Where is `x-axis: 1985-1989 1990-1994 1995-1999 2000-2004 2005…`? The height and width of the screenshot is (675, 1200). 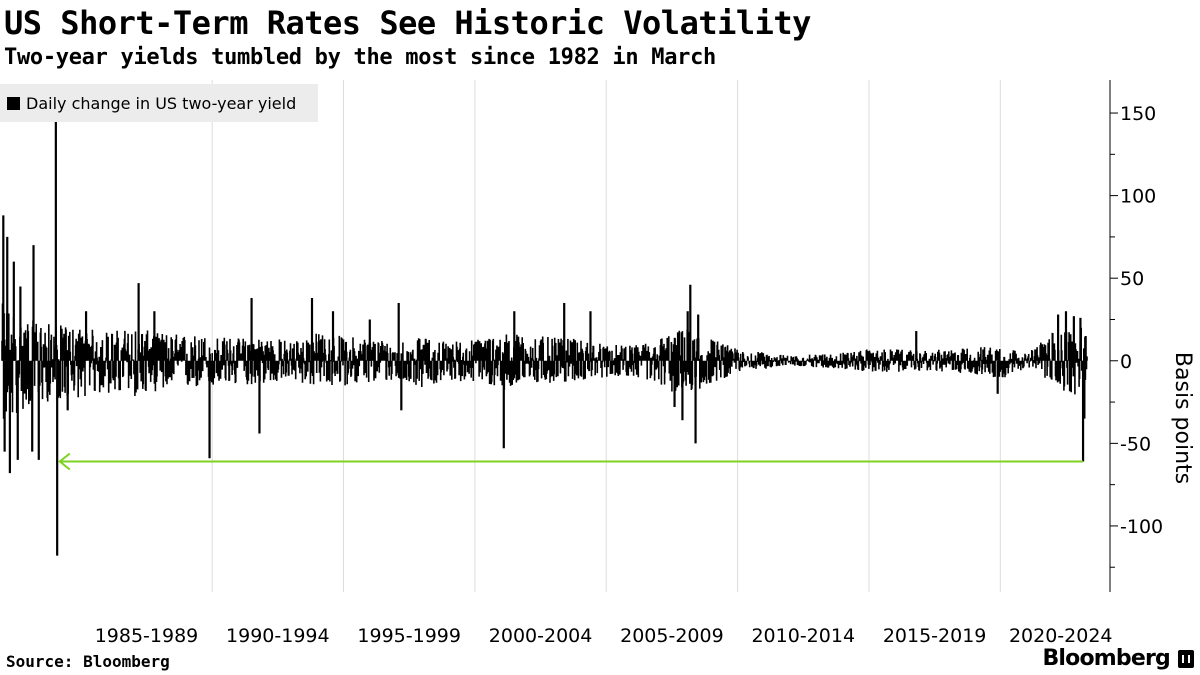
x-axis: 1985-1989 1990-1994 1995-1999 2000-2004 2005… is located at coordinates (604, 636).